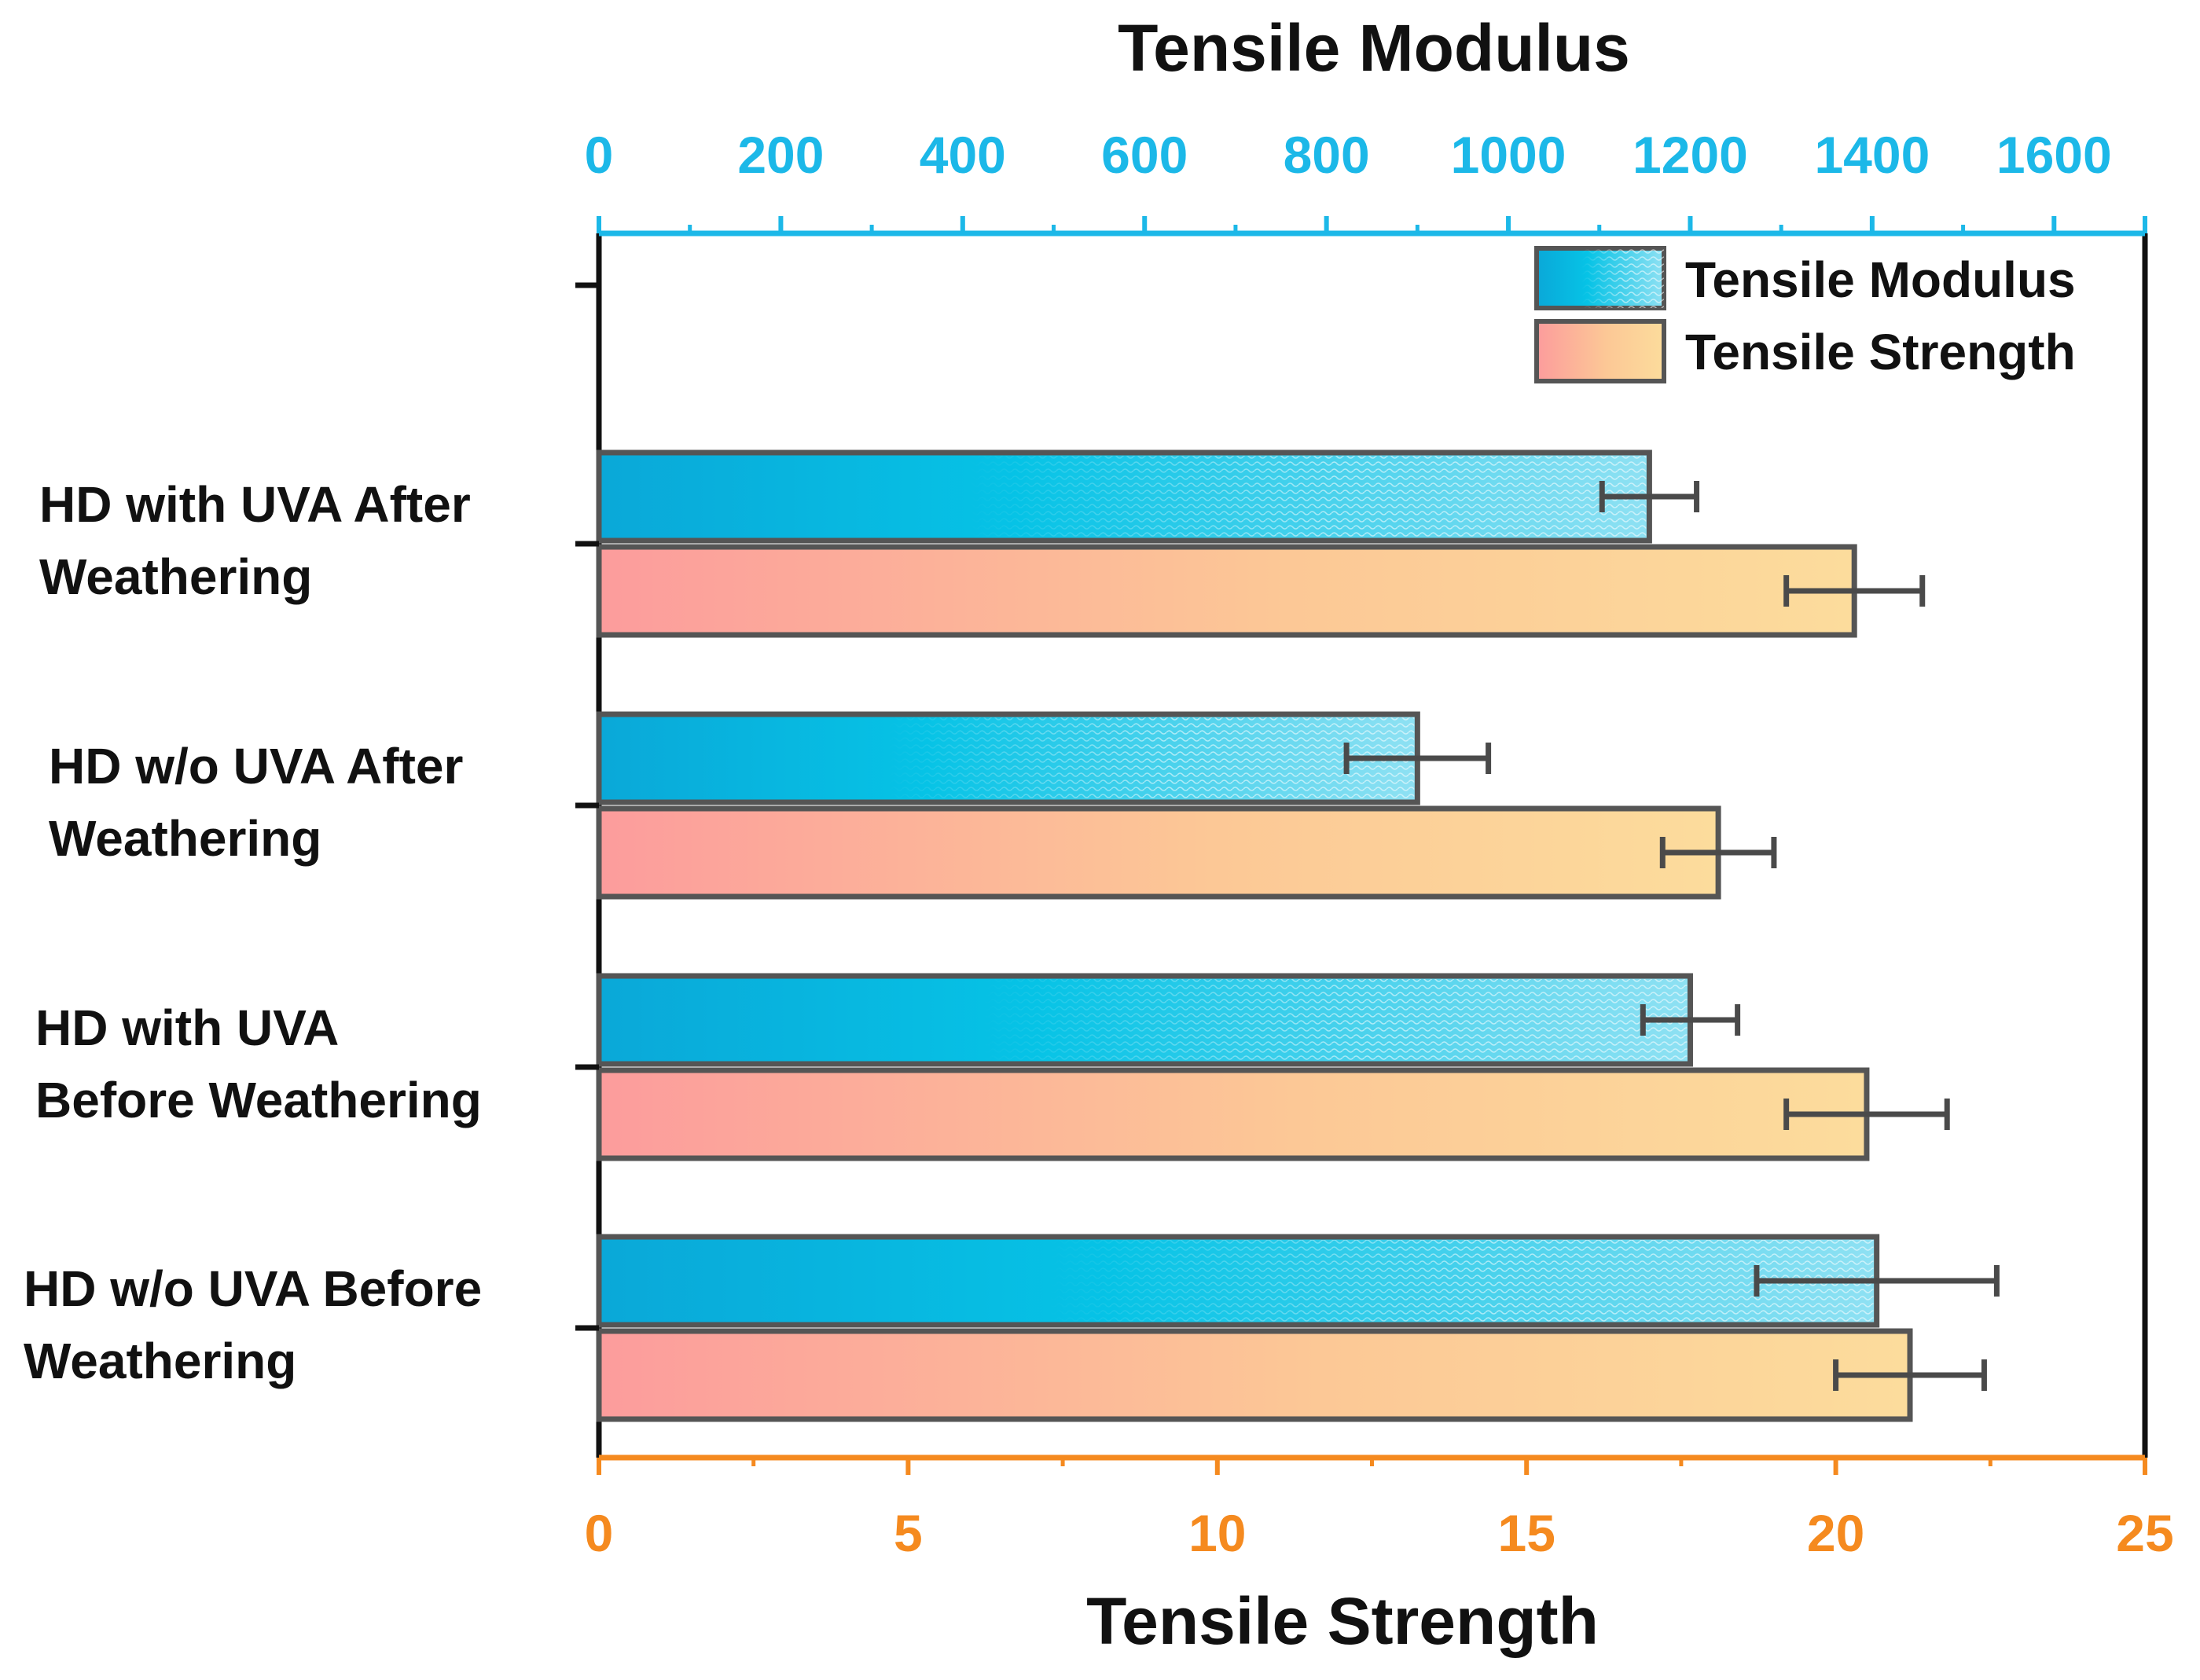 This screenshot has width=2200, height=1680. What do you see at coordinates (1144, 155) in the screenshot?
I see `top-axis-tick-label: 600` at bounding box center [1144, 155].